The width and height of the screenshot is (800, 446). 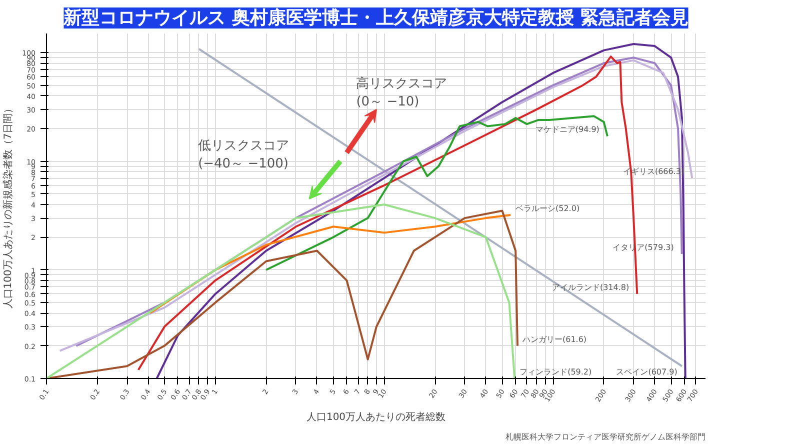 I want to click on series-label: アイルランド(314.8), so click(x=591, y=287).